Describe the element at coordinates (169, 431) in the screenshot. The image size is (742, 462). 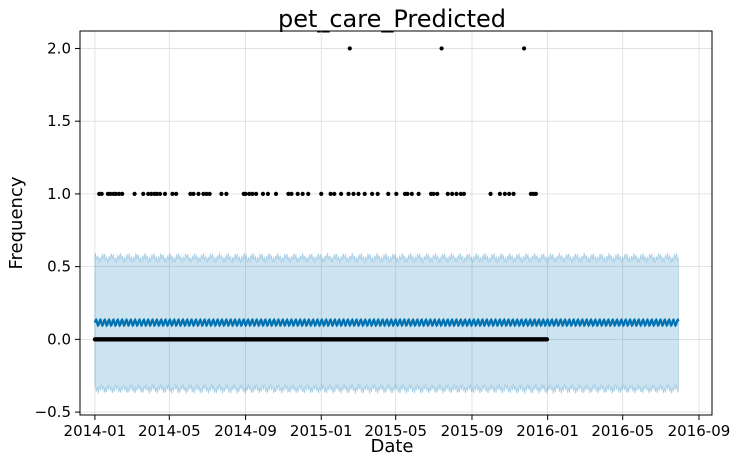
I see `x-tick-label-1: 2014-05` at that location.